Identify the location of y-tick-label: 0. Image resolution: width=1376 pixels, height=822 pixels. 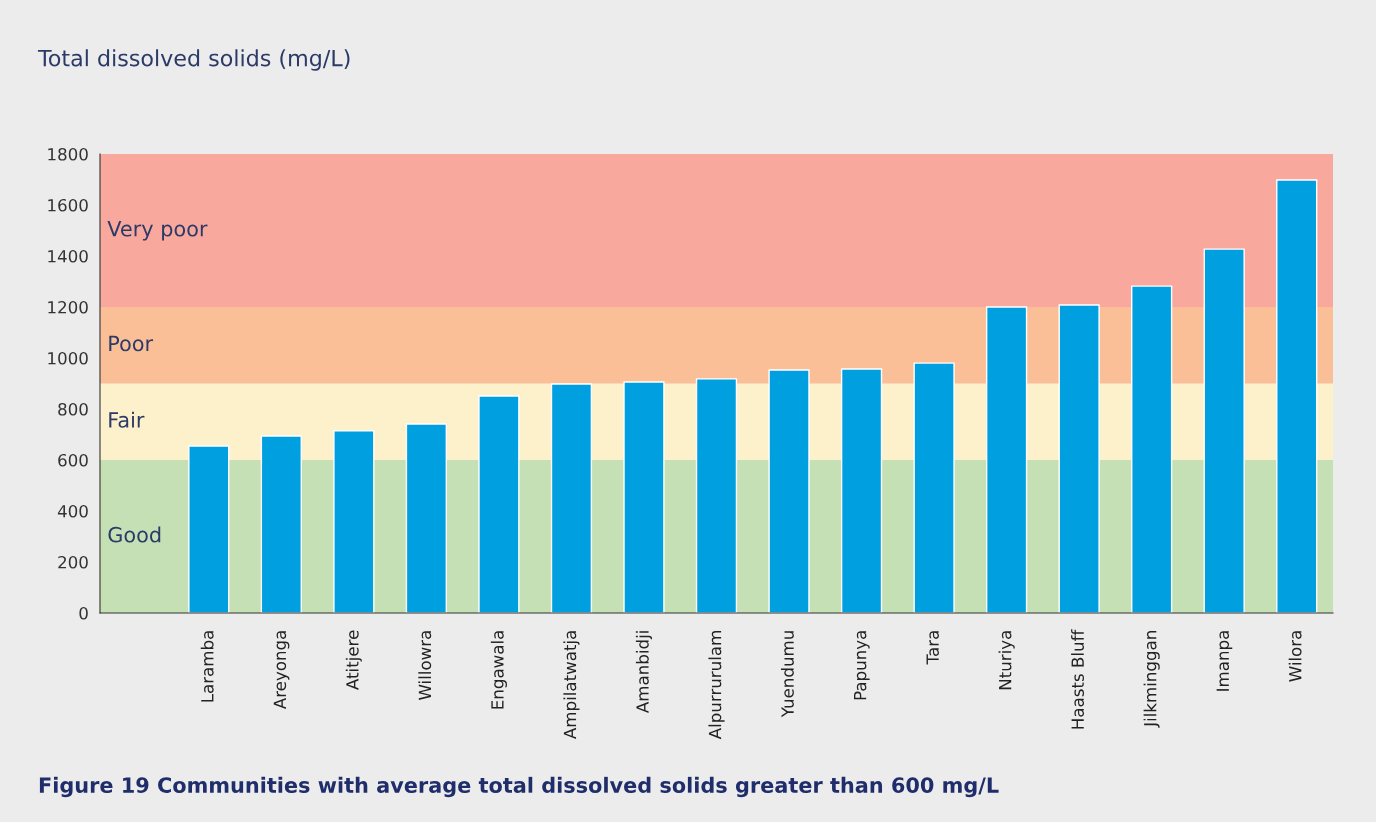
(83, 613).